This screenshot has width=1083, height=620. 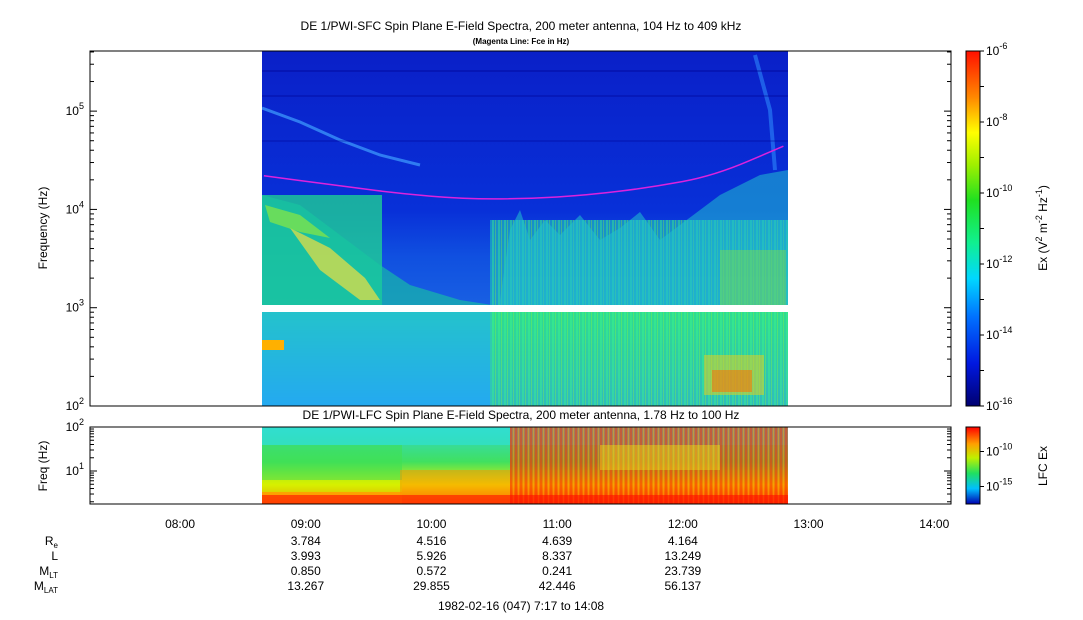 I want to click on ephemeris-value: 8.337, so click(x=557, y=556).